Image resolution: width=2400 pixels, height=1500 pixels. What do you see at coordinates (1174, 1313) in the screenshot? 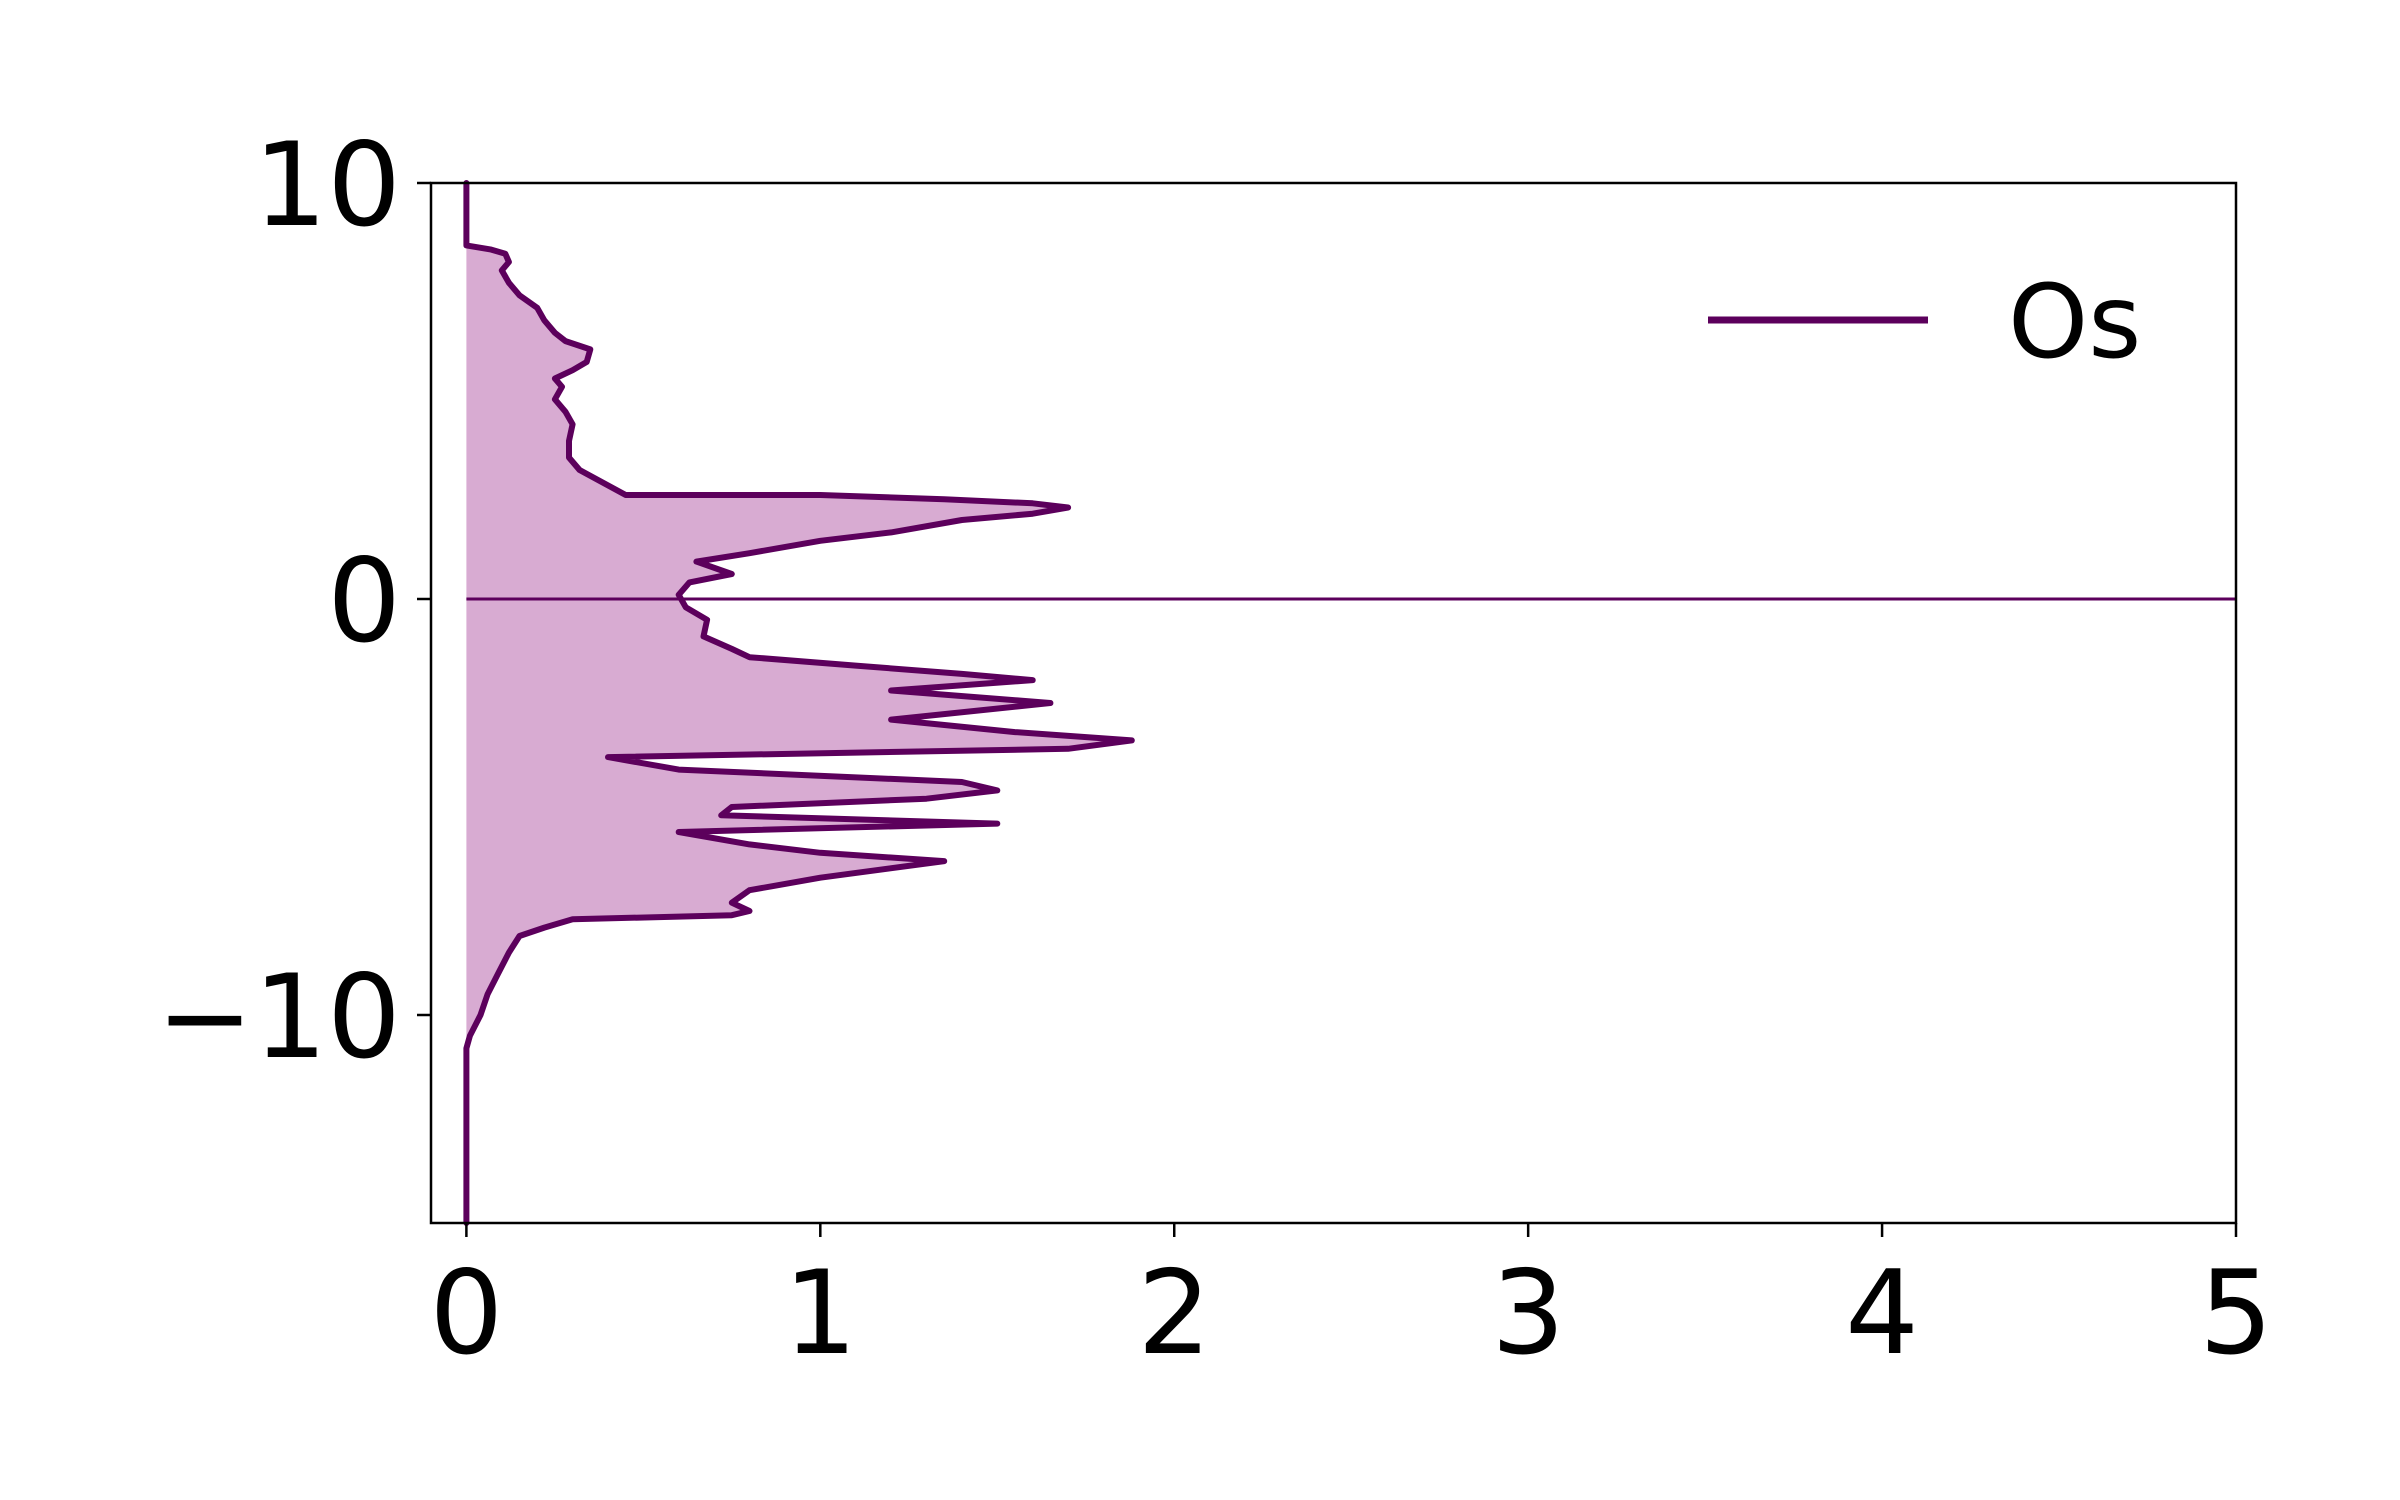
I see `x-tick-label: 2` at bounding box center [1174, 1313].